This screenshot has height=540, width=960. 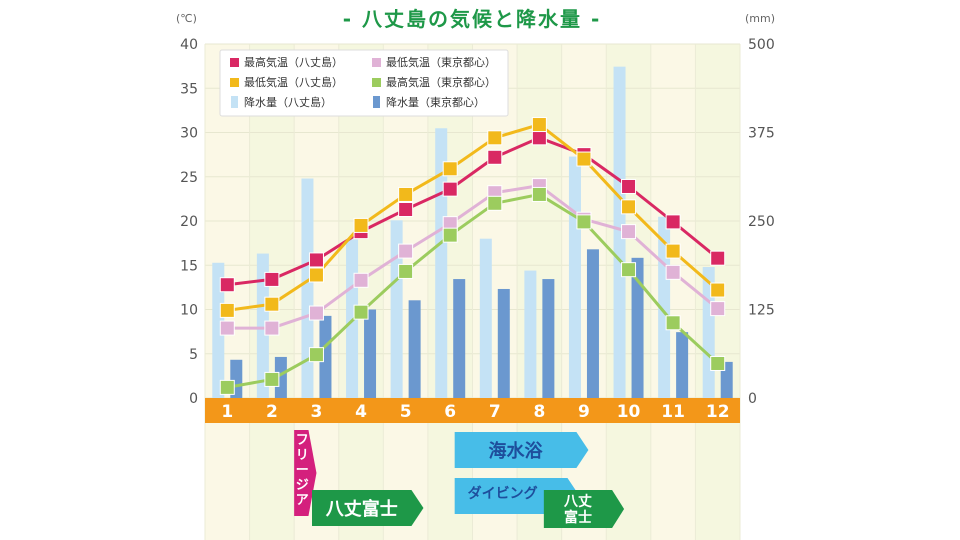 I want to click on season-label: 海水浴, so click(x=516, y=451).